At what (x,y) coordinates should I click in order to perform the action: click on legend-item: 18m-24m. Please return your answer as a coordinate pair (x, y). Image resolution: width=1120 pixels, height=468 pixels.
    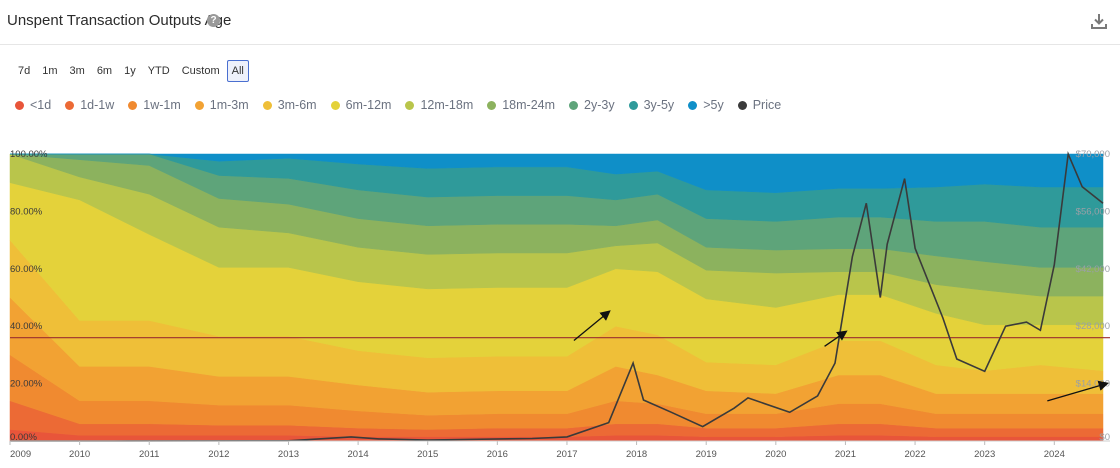
    Looking at the image, I should click on (521, 105).